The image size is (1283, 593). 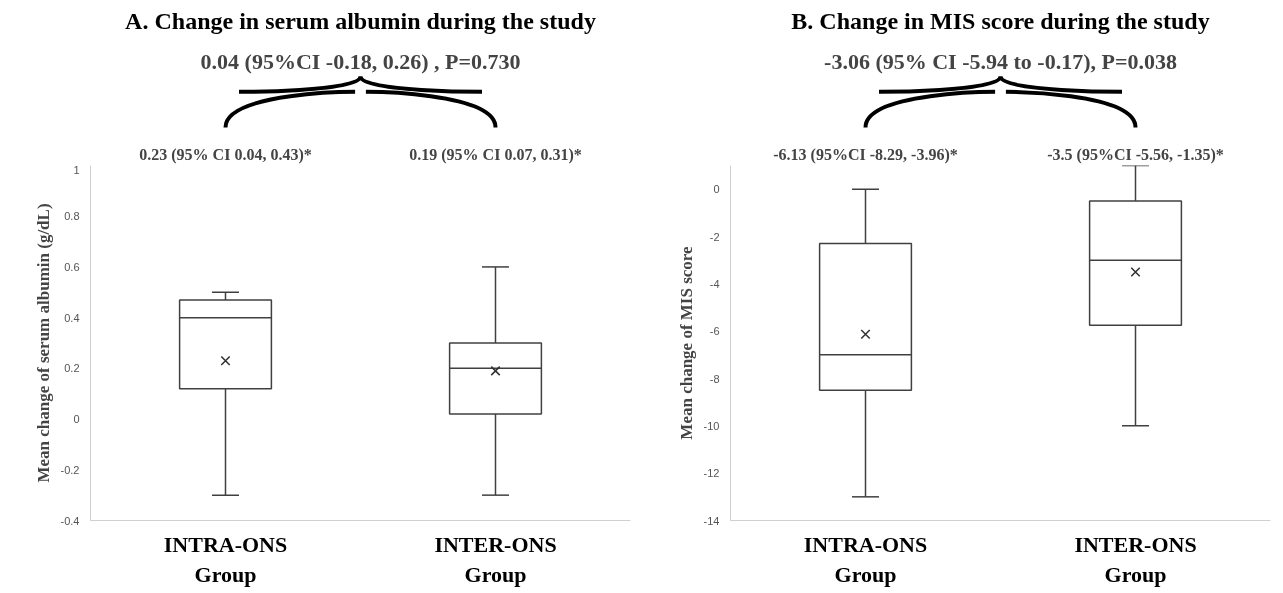 What do you see at coordinates (72, 266) in the screenshot?
I see `y-tick-label: 0.6` at bounding box center [72, 266].